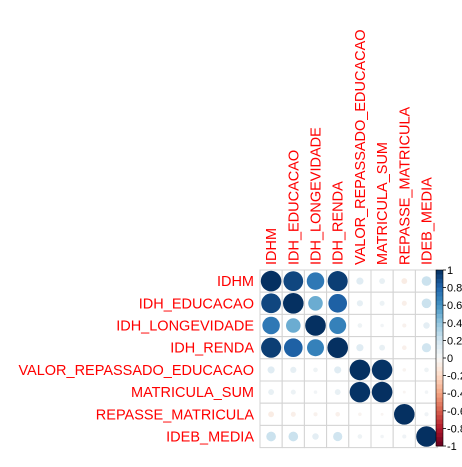 The height and width of the screenshot is (467, 462). What do you see at coordinates (196, 304) in the screenshot?
I see `row-label: IDH_EDUCACAO` at bounding box center [196, 304].